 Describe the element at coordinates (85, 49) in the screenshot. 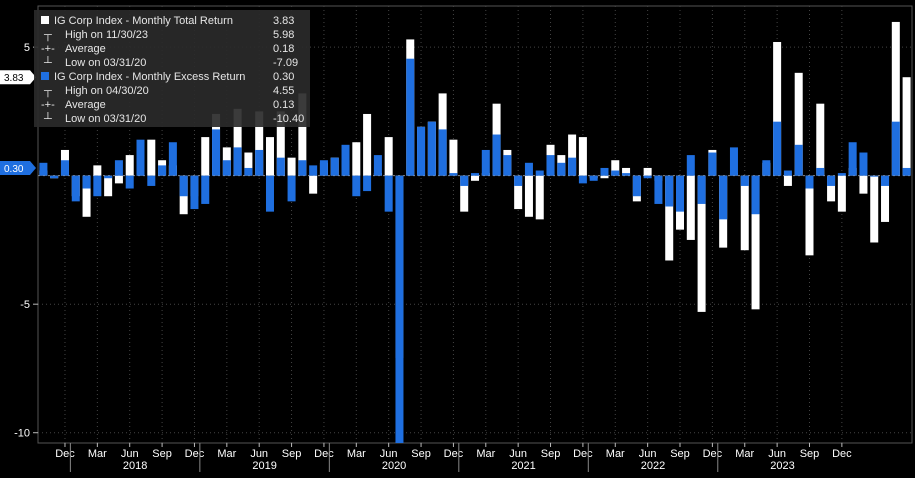

I see `legend-total-stat-1-label: Average` at that location.